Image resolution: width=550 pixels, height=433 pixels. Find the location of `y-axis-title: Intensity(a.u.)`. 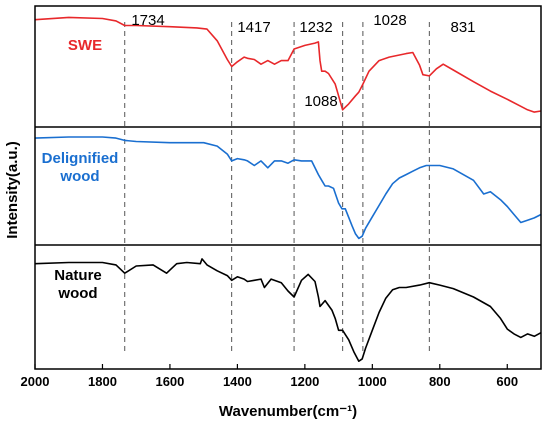

y-axis-title: Intensity(a.u.) is located at coordinates (12, 190).